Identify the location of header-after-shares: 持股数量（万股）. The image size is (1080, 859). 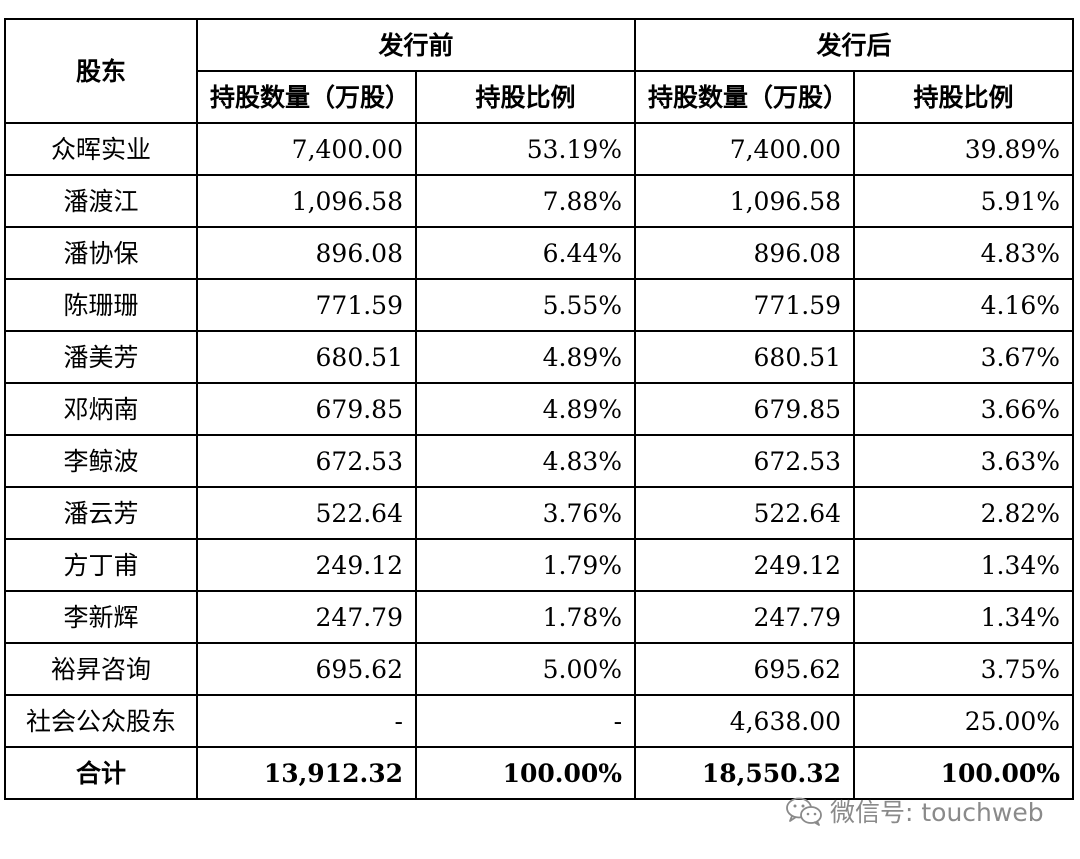
(745, 97).